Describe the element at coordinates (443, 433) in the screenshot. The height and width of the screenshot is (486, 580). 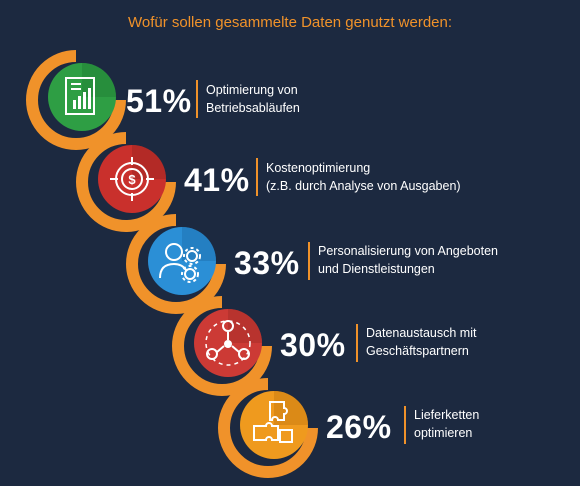
I see `label-line: optimieren` at that location.